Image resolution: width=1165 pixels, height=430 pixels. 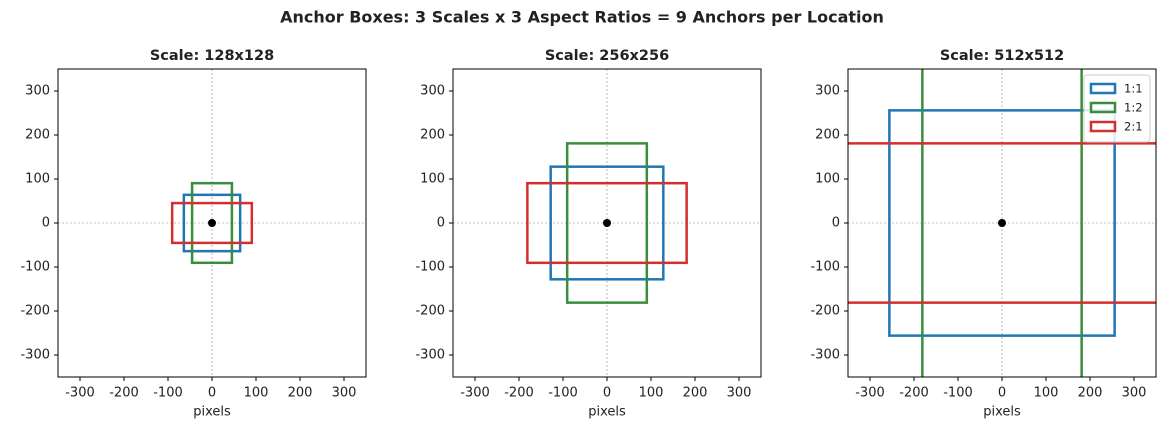 I want to click on legend: 1:1 1:2 2:1, so click(x=1117, y=108).